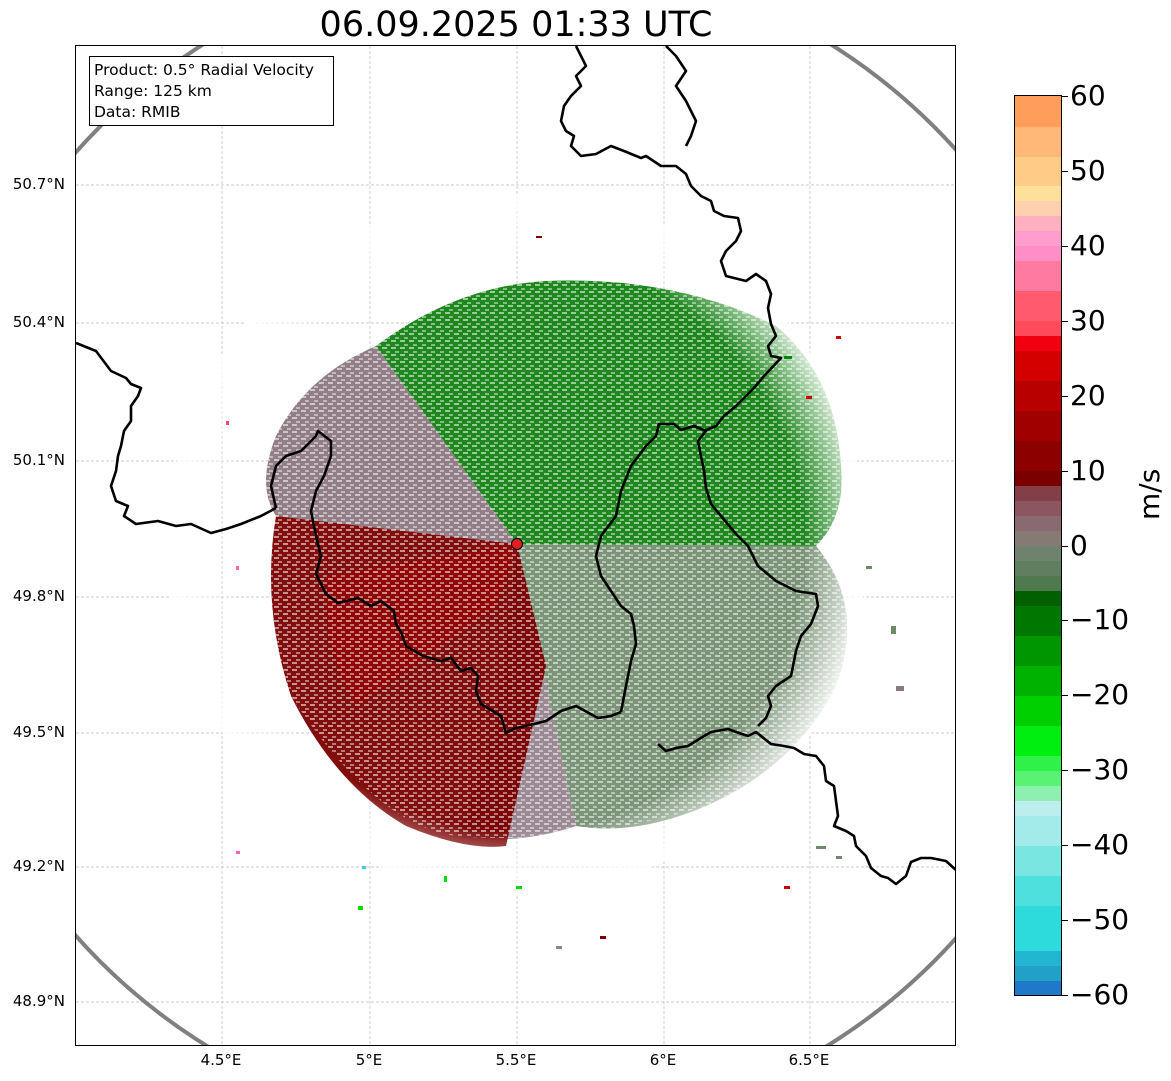 The width and height of the screenshot is (1171, 1081). What do you see at coordinates (369, 1060) in the screenshot?
I see `lon-label: 5°E` at bounding box center [369, 1060].